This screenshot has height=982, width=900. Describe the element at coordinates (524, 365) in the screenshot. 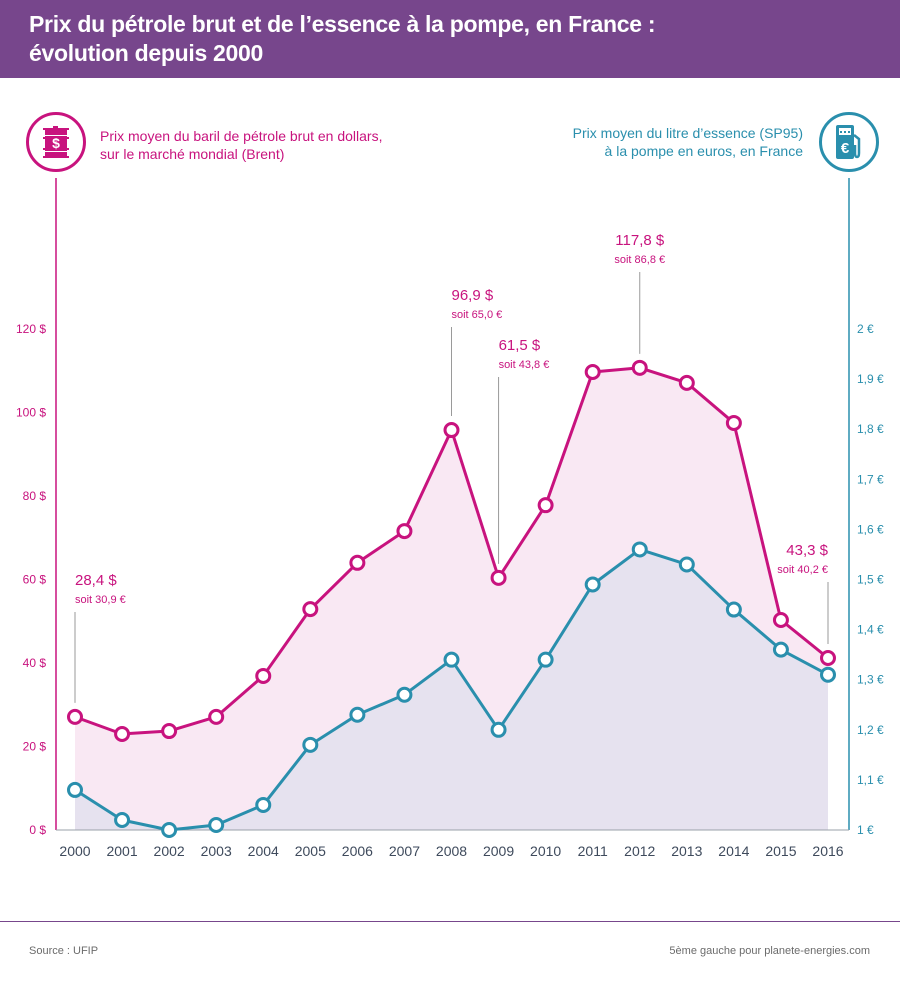

I see `annotation-euro-value: soit 43,8 €` at that location.